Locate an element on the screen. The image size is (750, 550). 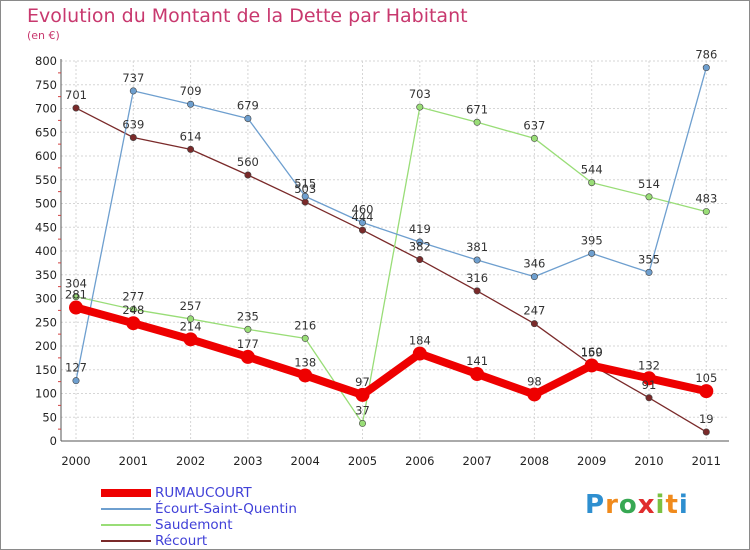
data-label: 737 is located at coordinates (133, 78).